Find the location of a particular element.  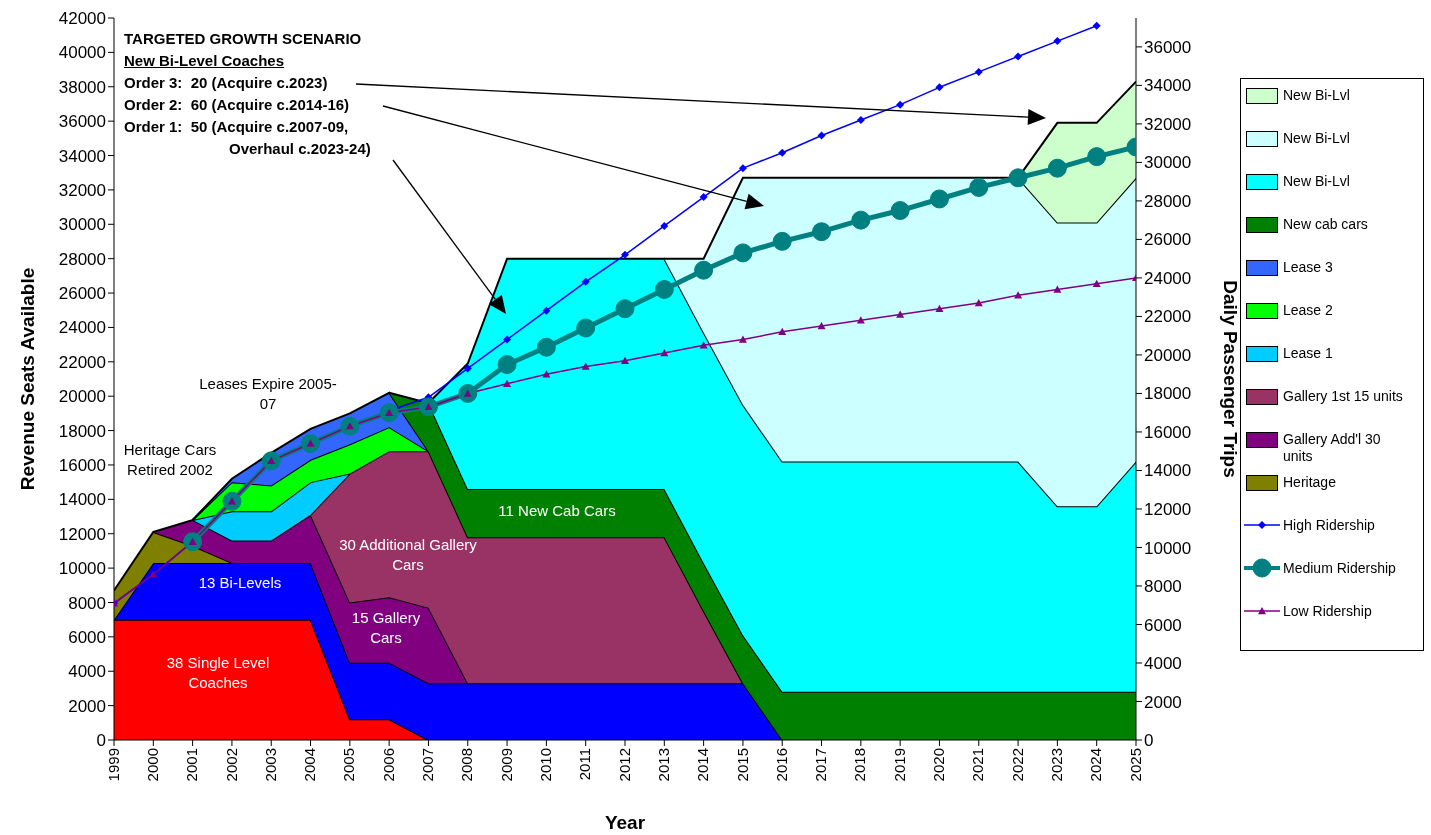

annotation: Order 3: 20 (Acquire c.2023) is located at coordinates (226, 83).